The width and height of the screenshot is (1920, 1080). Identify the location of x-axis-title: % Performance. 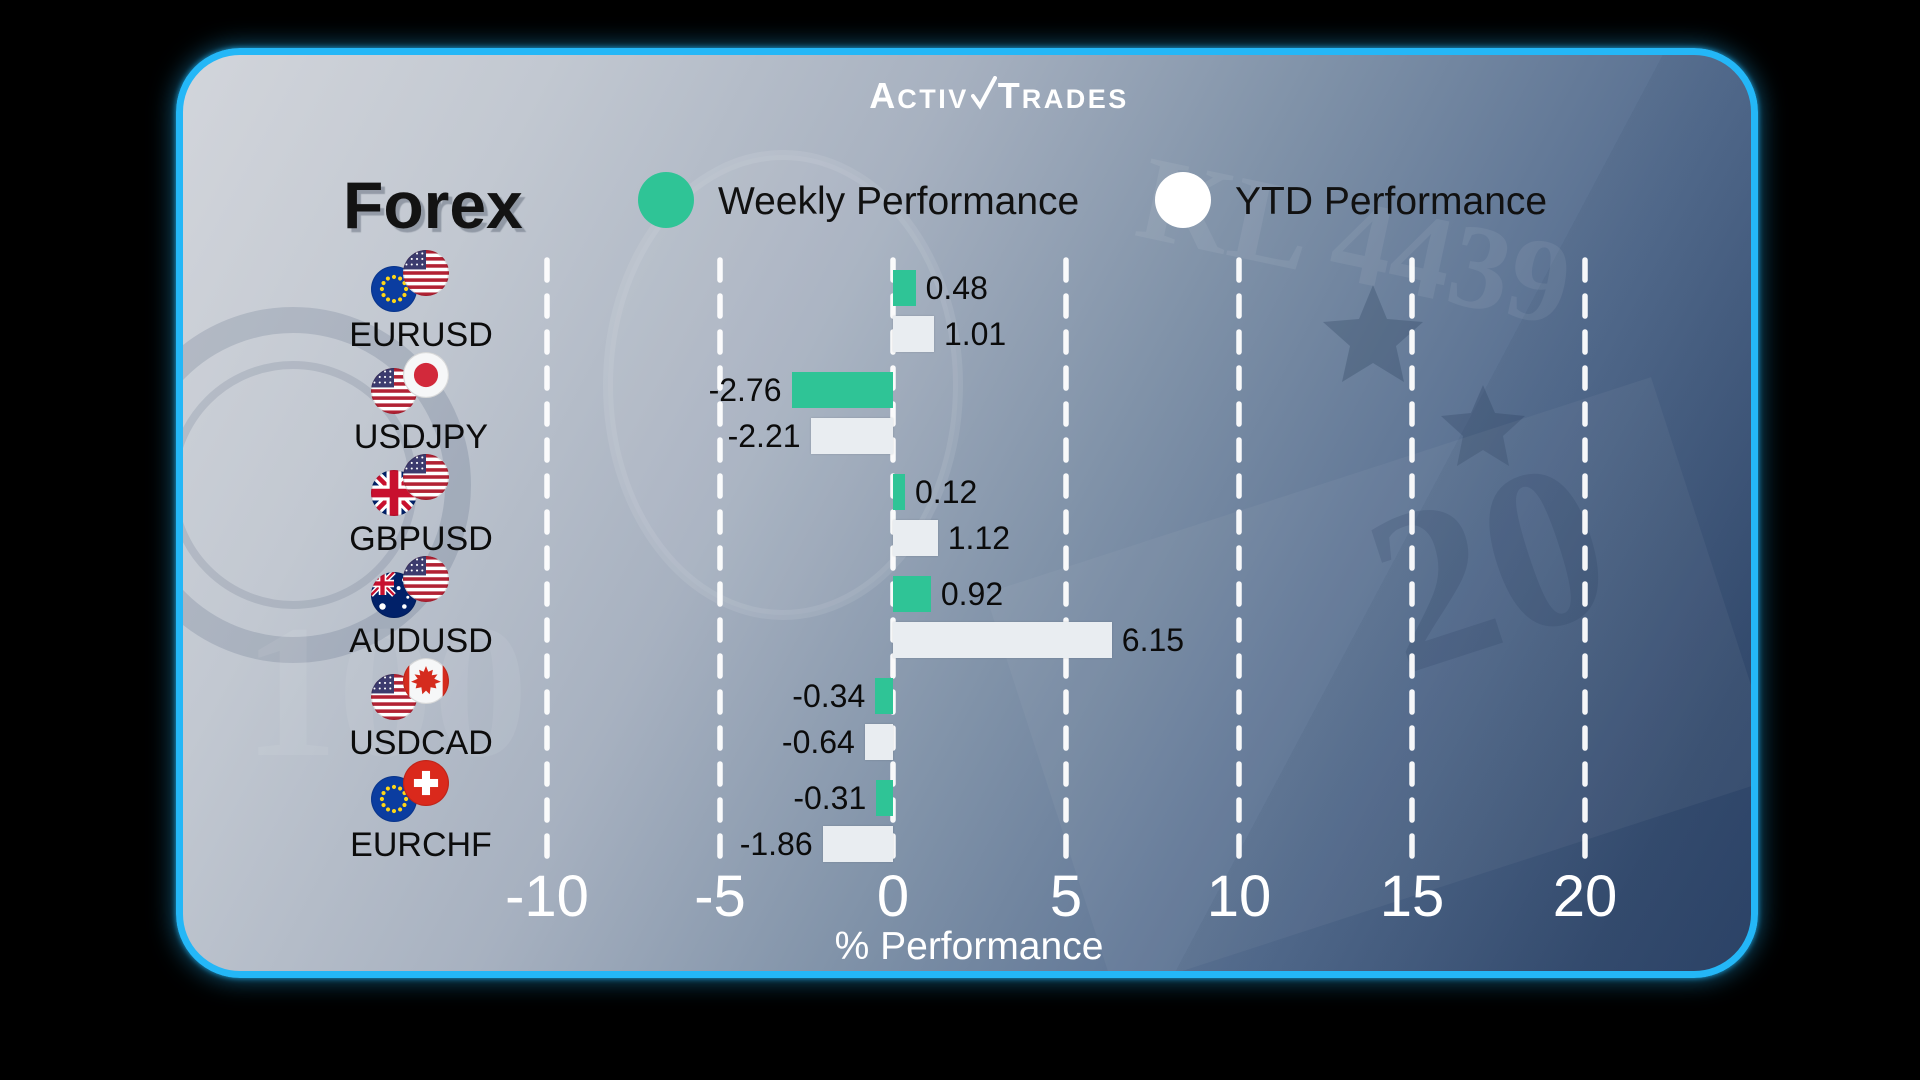
(969, 946).